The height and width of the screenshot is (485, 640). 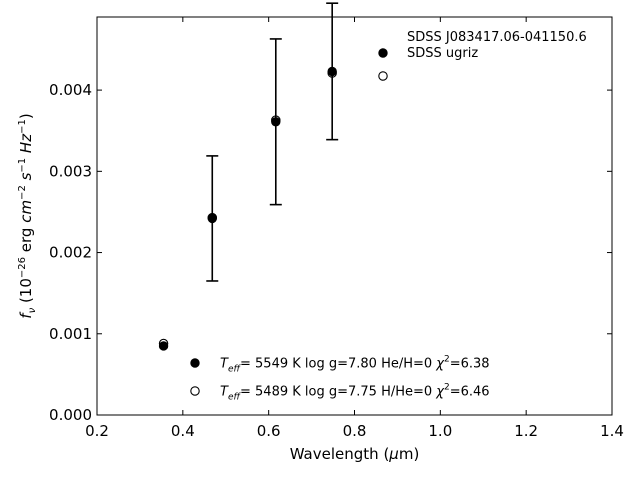 I want to click on model-fit-note: Teff= 5549 K log g=7.80 He/H=0 χ2=6.38, so click(x=355, y=365).